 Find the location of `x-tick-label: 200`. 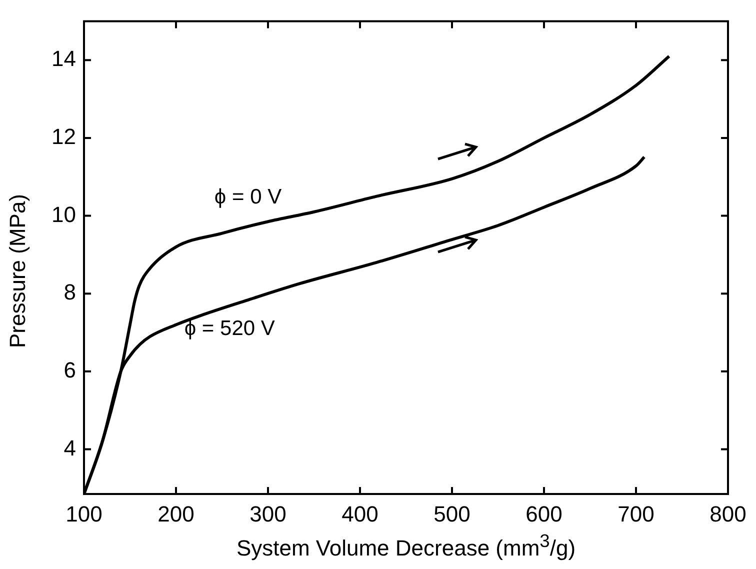

x-tick-label: 200 is located at coordinates (176, 513).